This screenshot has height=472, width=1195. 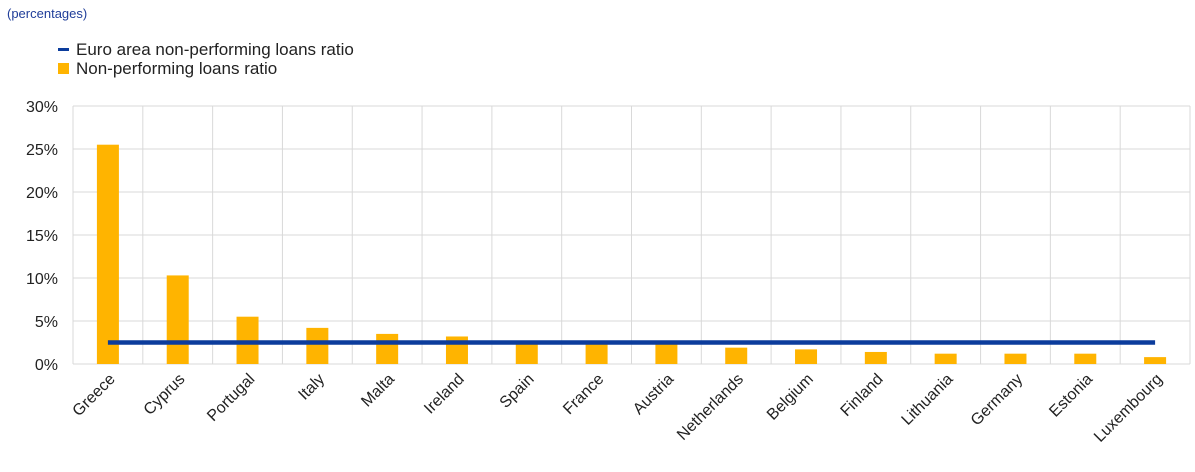 I want to click on y-tick-label: 0%, so click(x=46, y=365).